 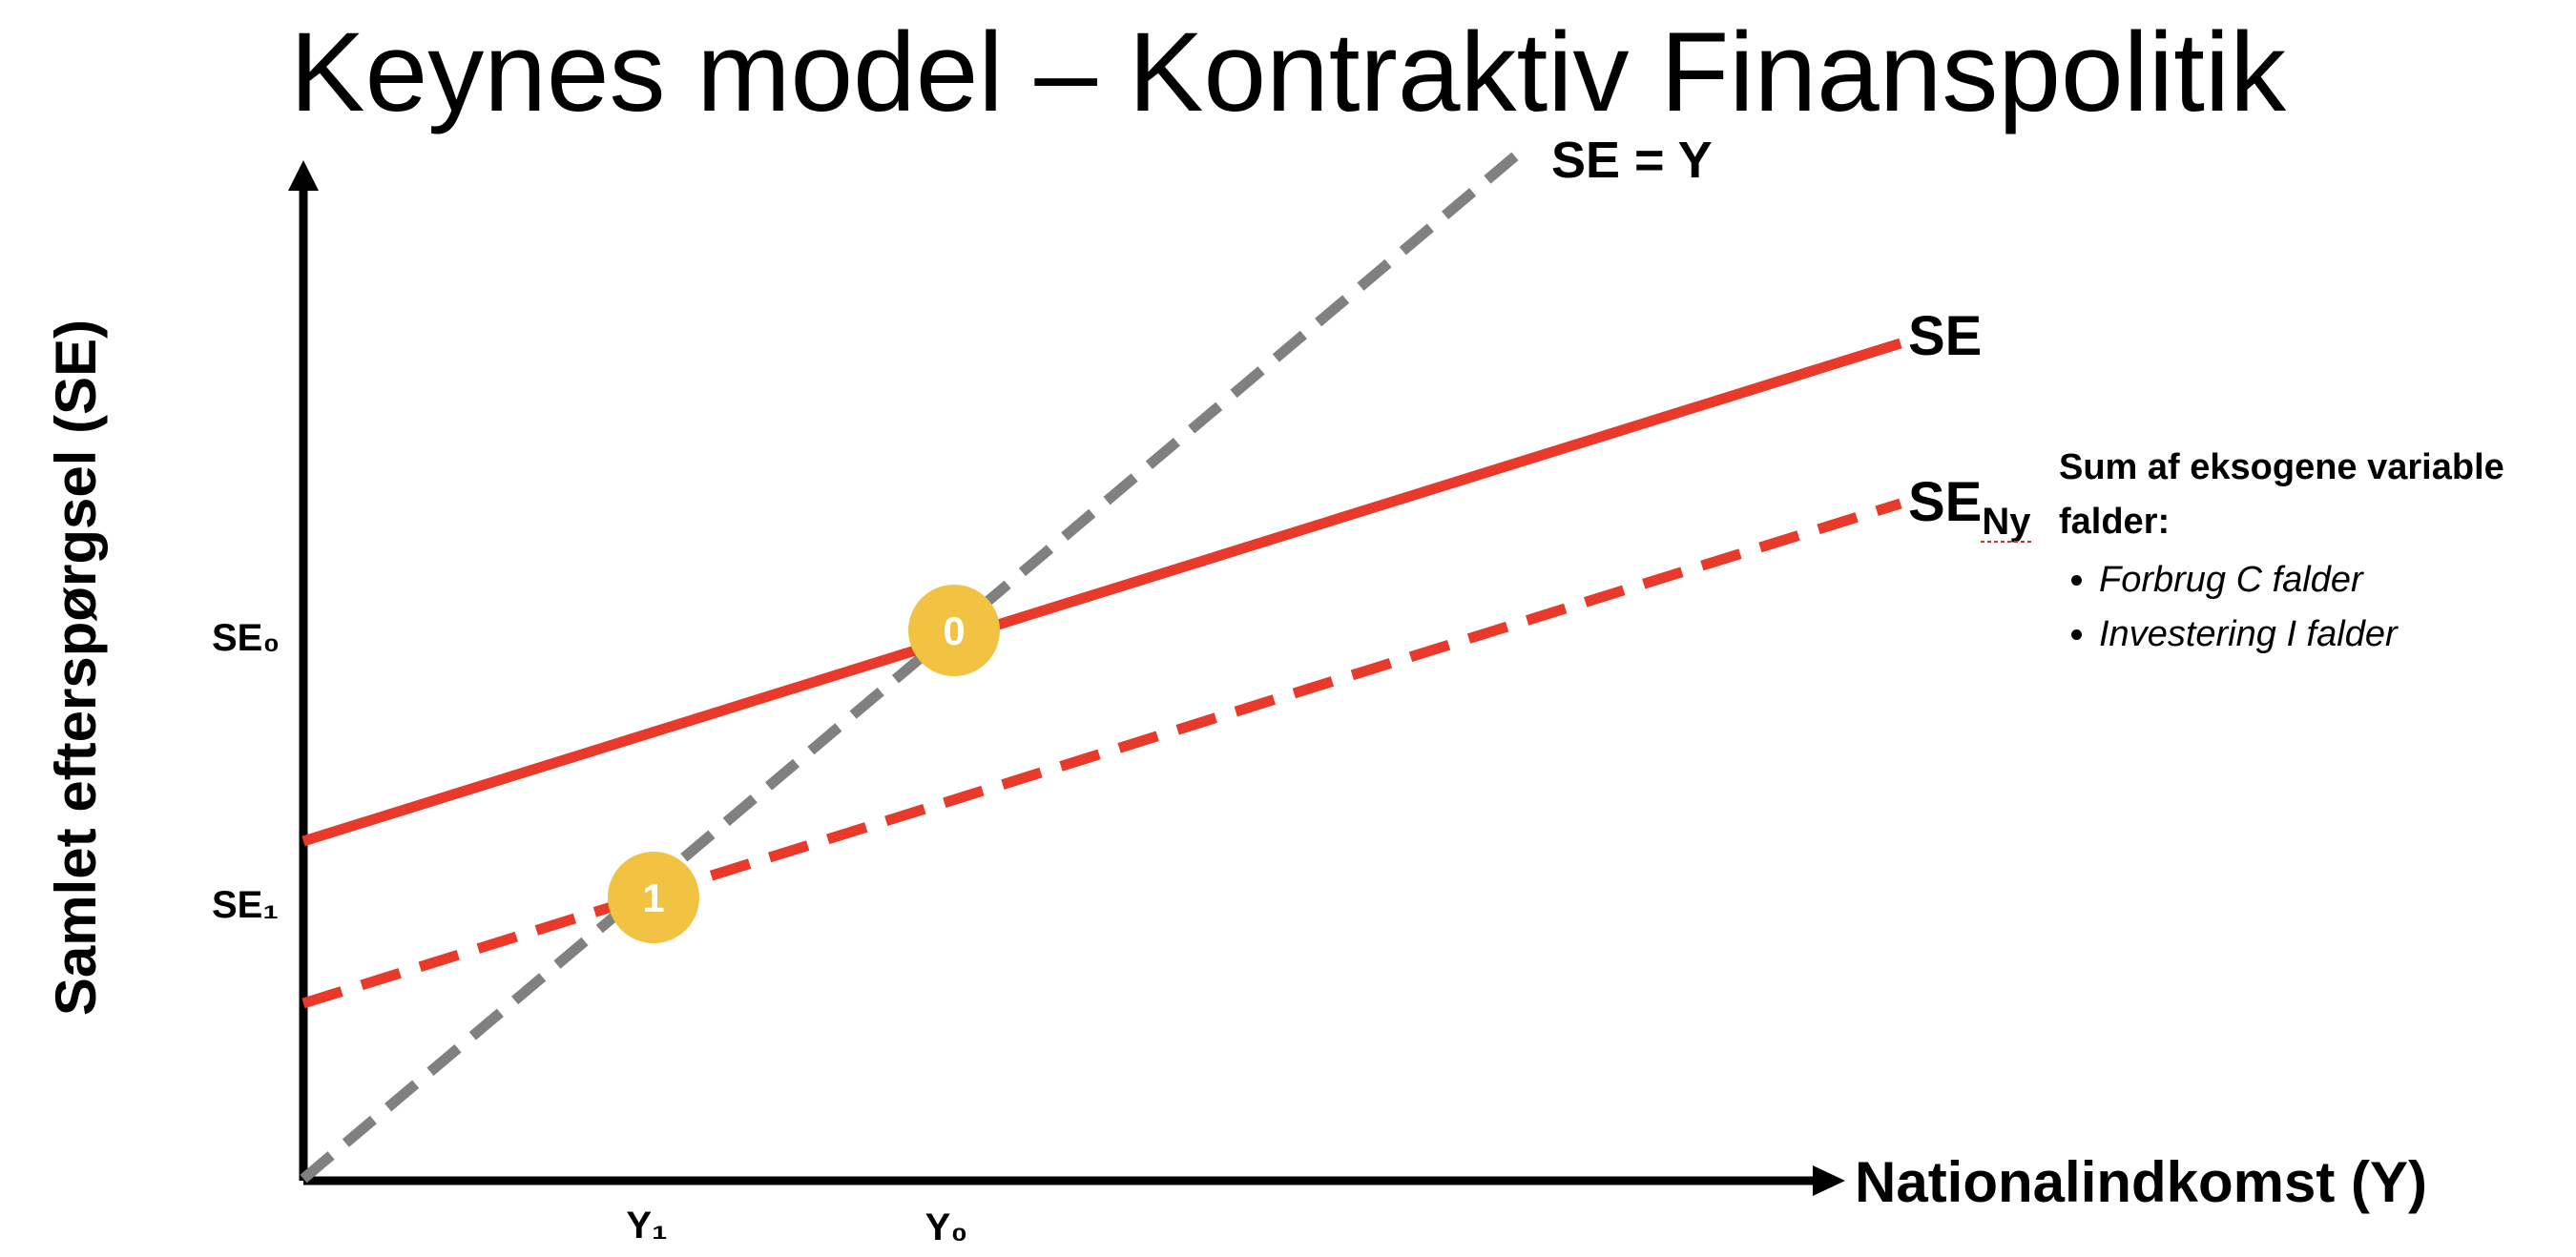 What do you see at coordinates (1632, 160) in the screenshot?
I see `diagonal-label: SE = Y` at bounding box center [1632, 160].